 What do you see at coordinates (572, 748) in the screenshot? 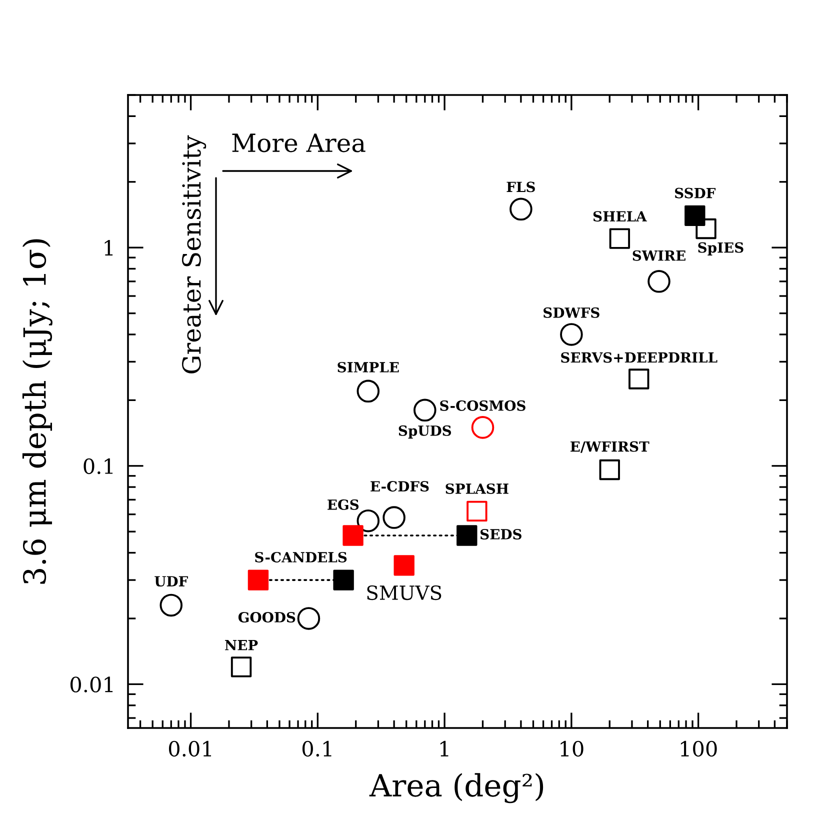
I see `x-tick-label: 10` at bounding box center [572, 748].